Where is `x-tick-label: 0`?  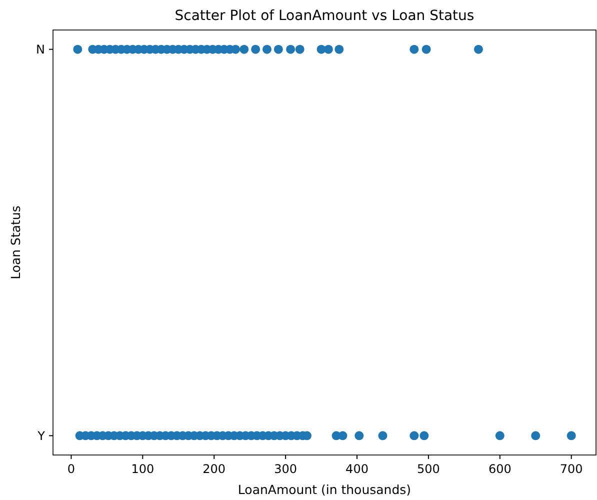
x-tick-label: 0 is located at coordinates (71, 469).